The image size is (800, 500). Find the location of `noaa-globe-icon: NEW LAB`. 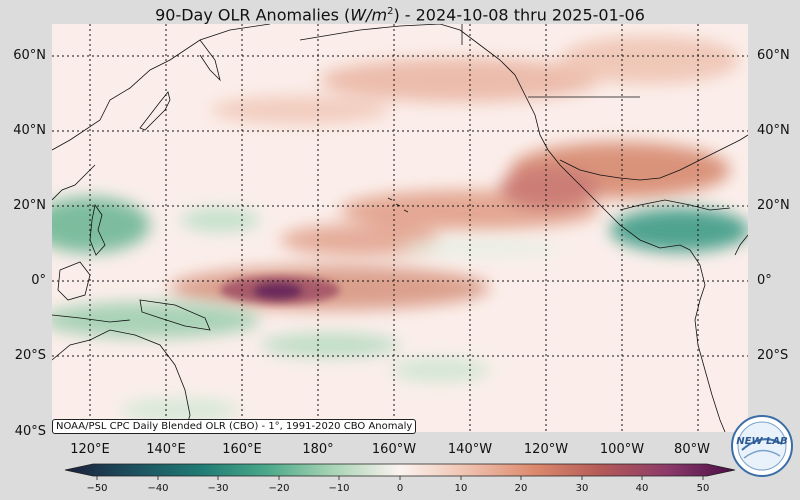

noaa-globe-icon: NEW LAB is located at coordinates (762, 446).